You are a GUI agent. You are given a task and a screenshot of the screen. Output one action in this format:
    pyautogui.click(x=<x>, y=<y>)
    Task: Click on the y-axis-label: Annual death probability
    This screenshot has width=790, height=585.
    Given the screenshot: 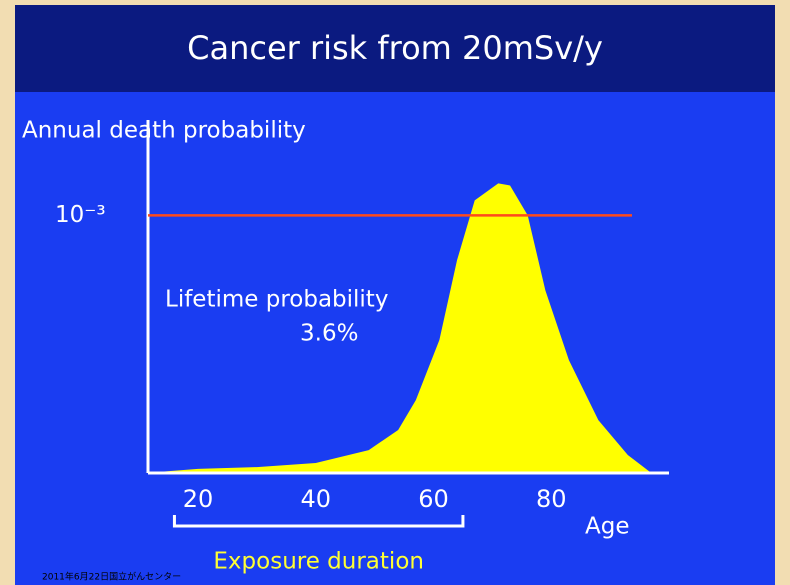 What is the action you would take?
    pyautogui.click(x=164, y=131)
    